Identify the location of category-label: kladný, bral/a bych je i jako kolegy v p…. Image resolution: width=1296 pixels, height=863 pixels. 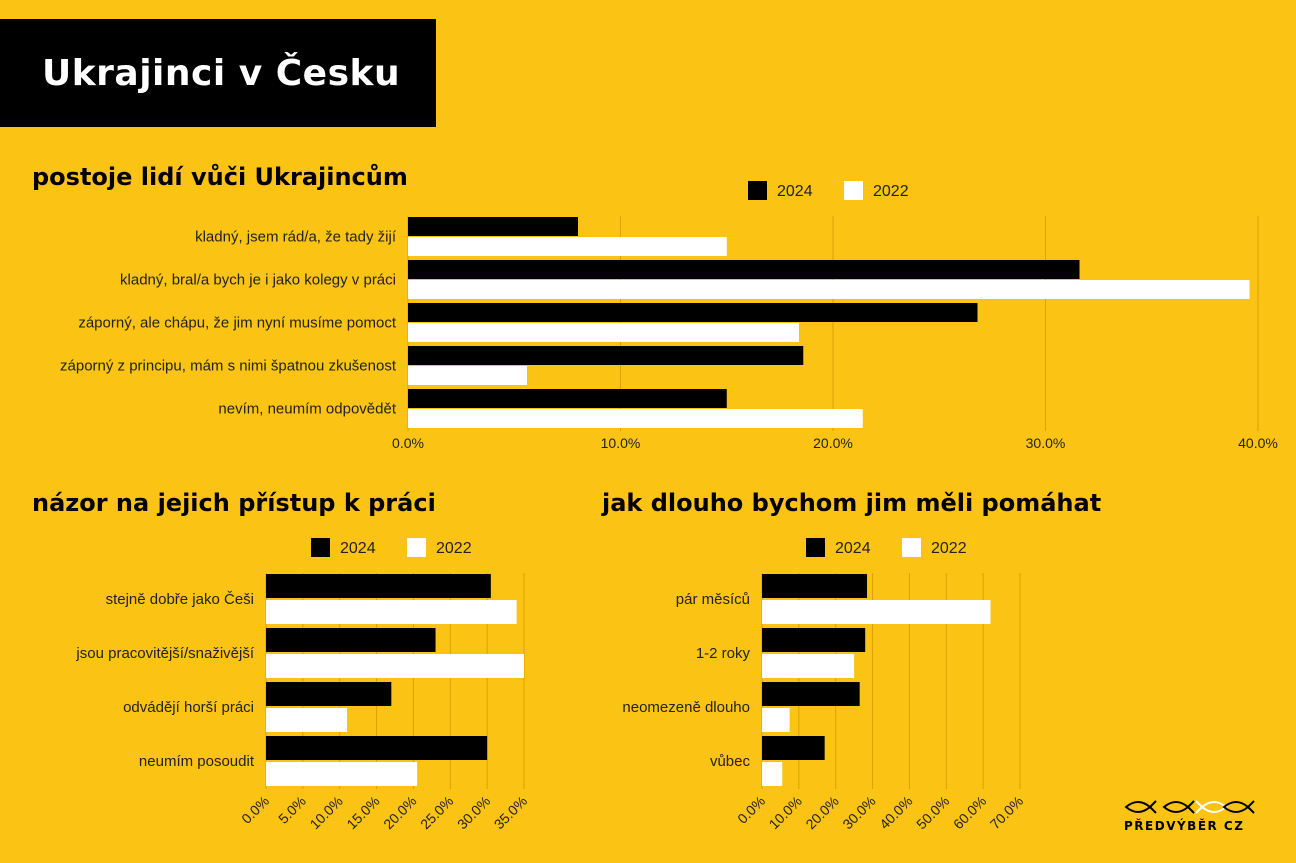
(258, 280).